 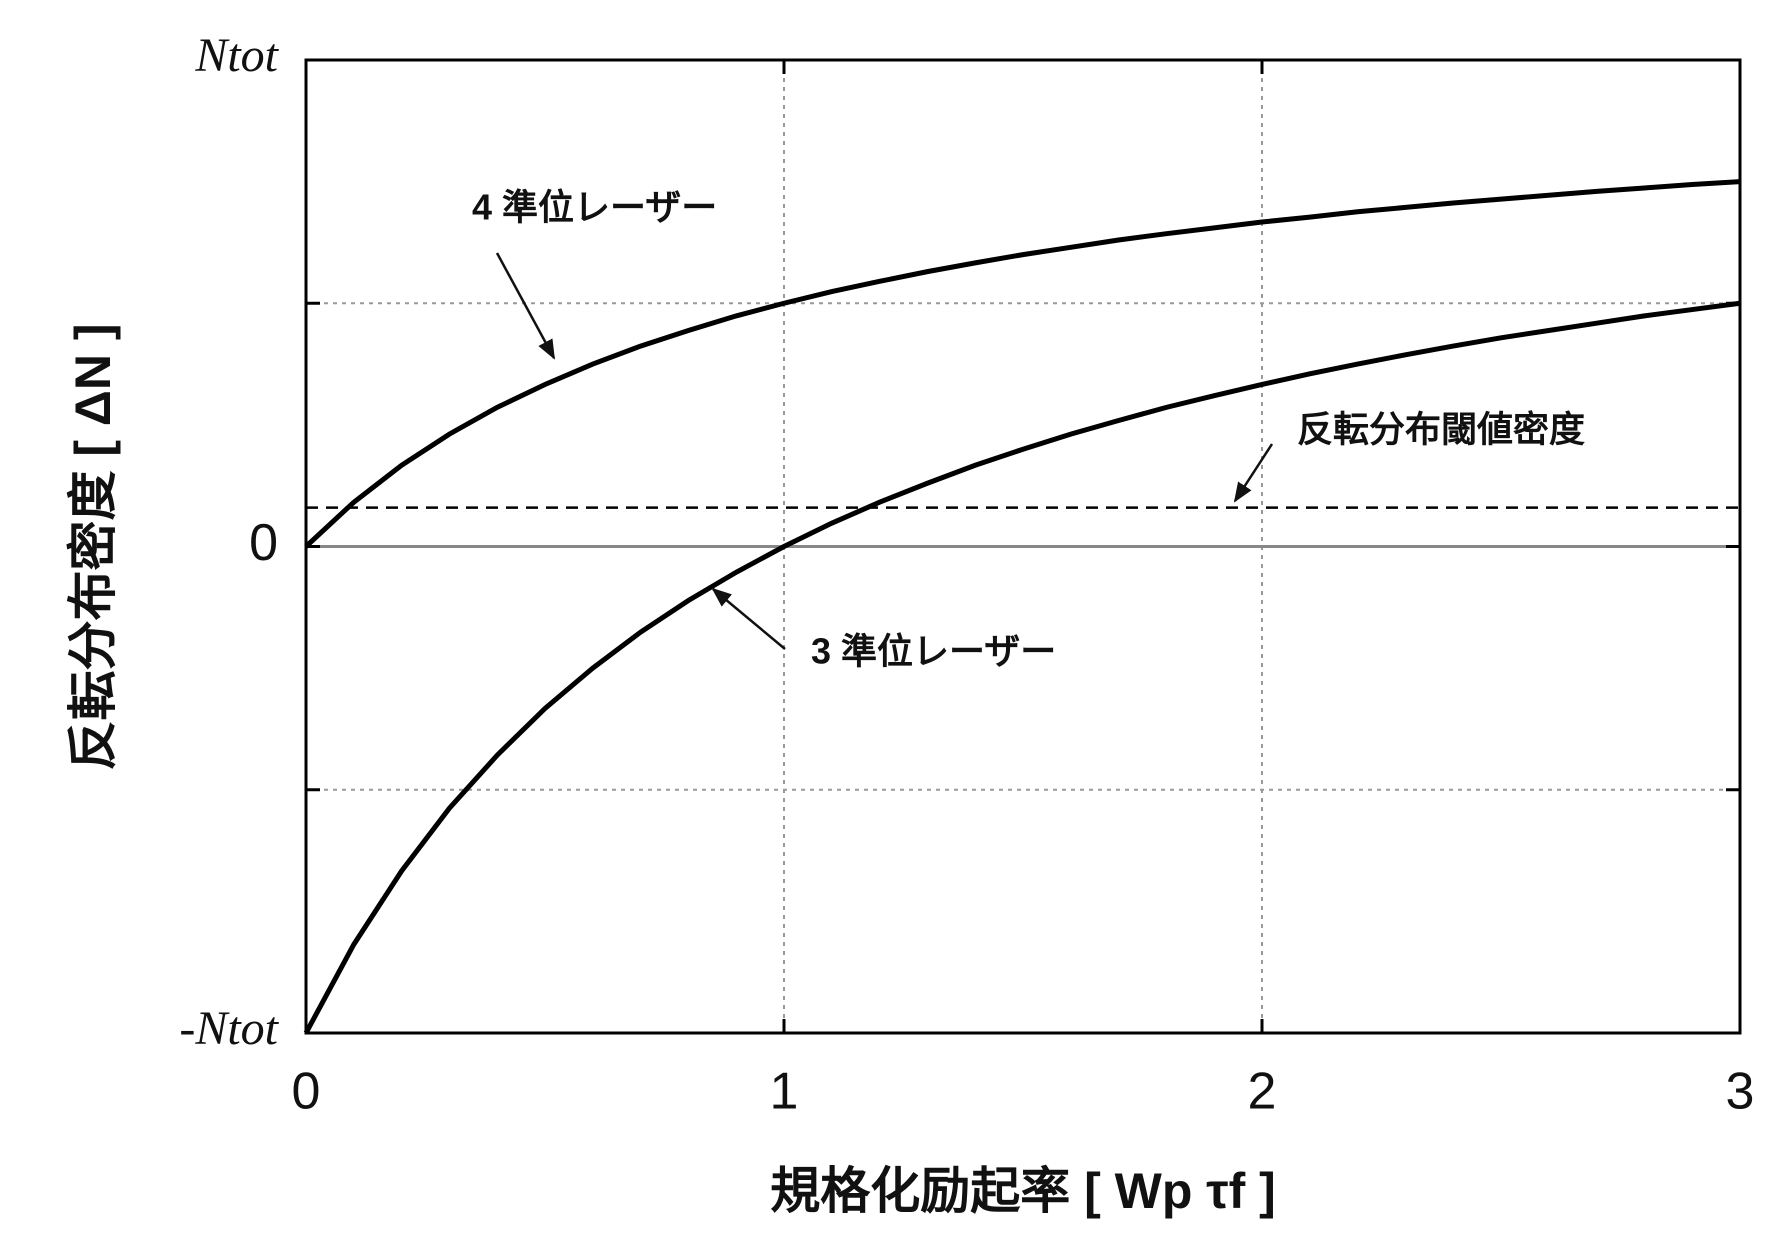 I want to click on y-tick-label: -Ntot, so click(x=229, y=1028).